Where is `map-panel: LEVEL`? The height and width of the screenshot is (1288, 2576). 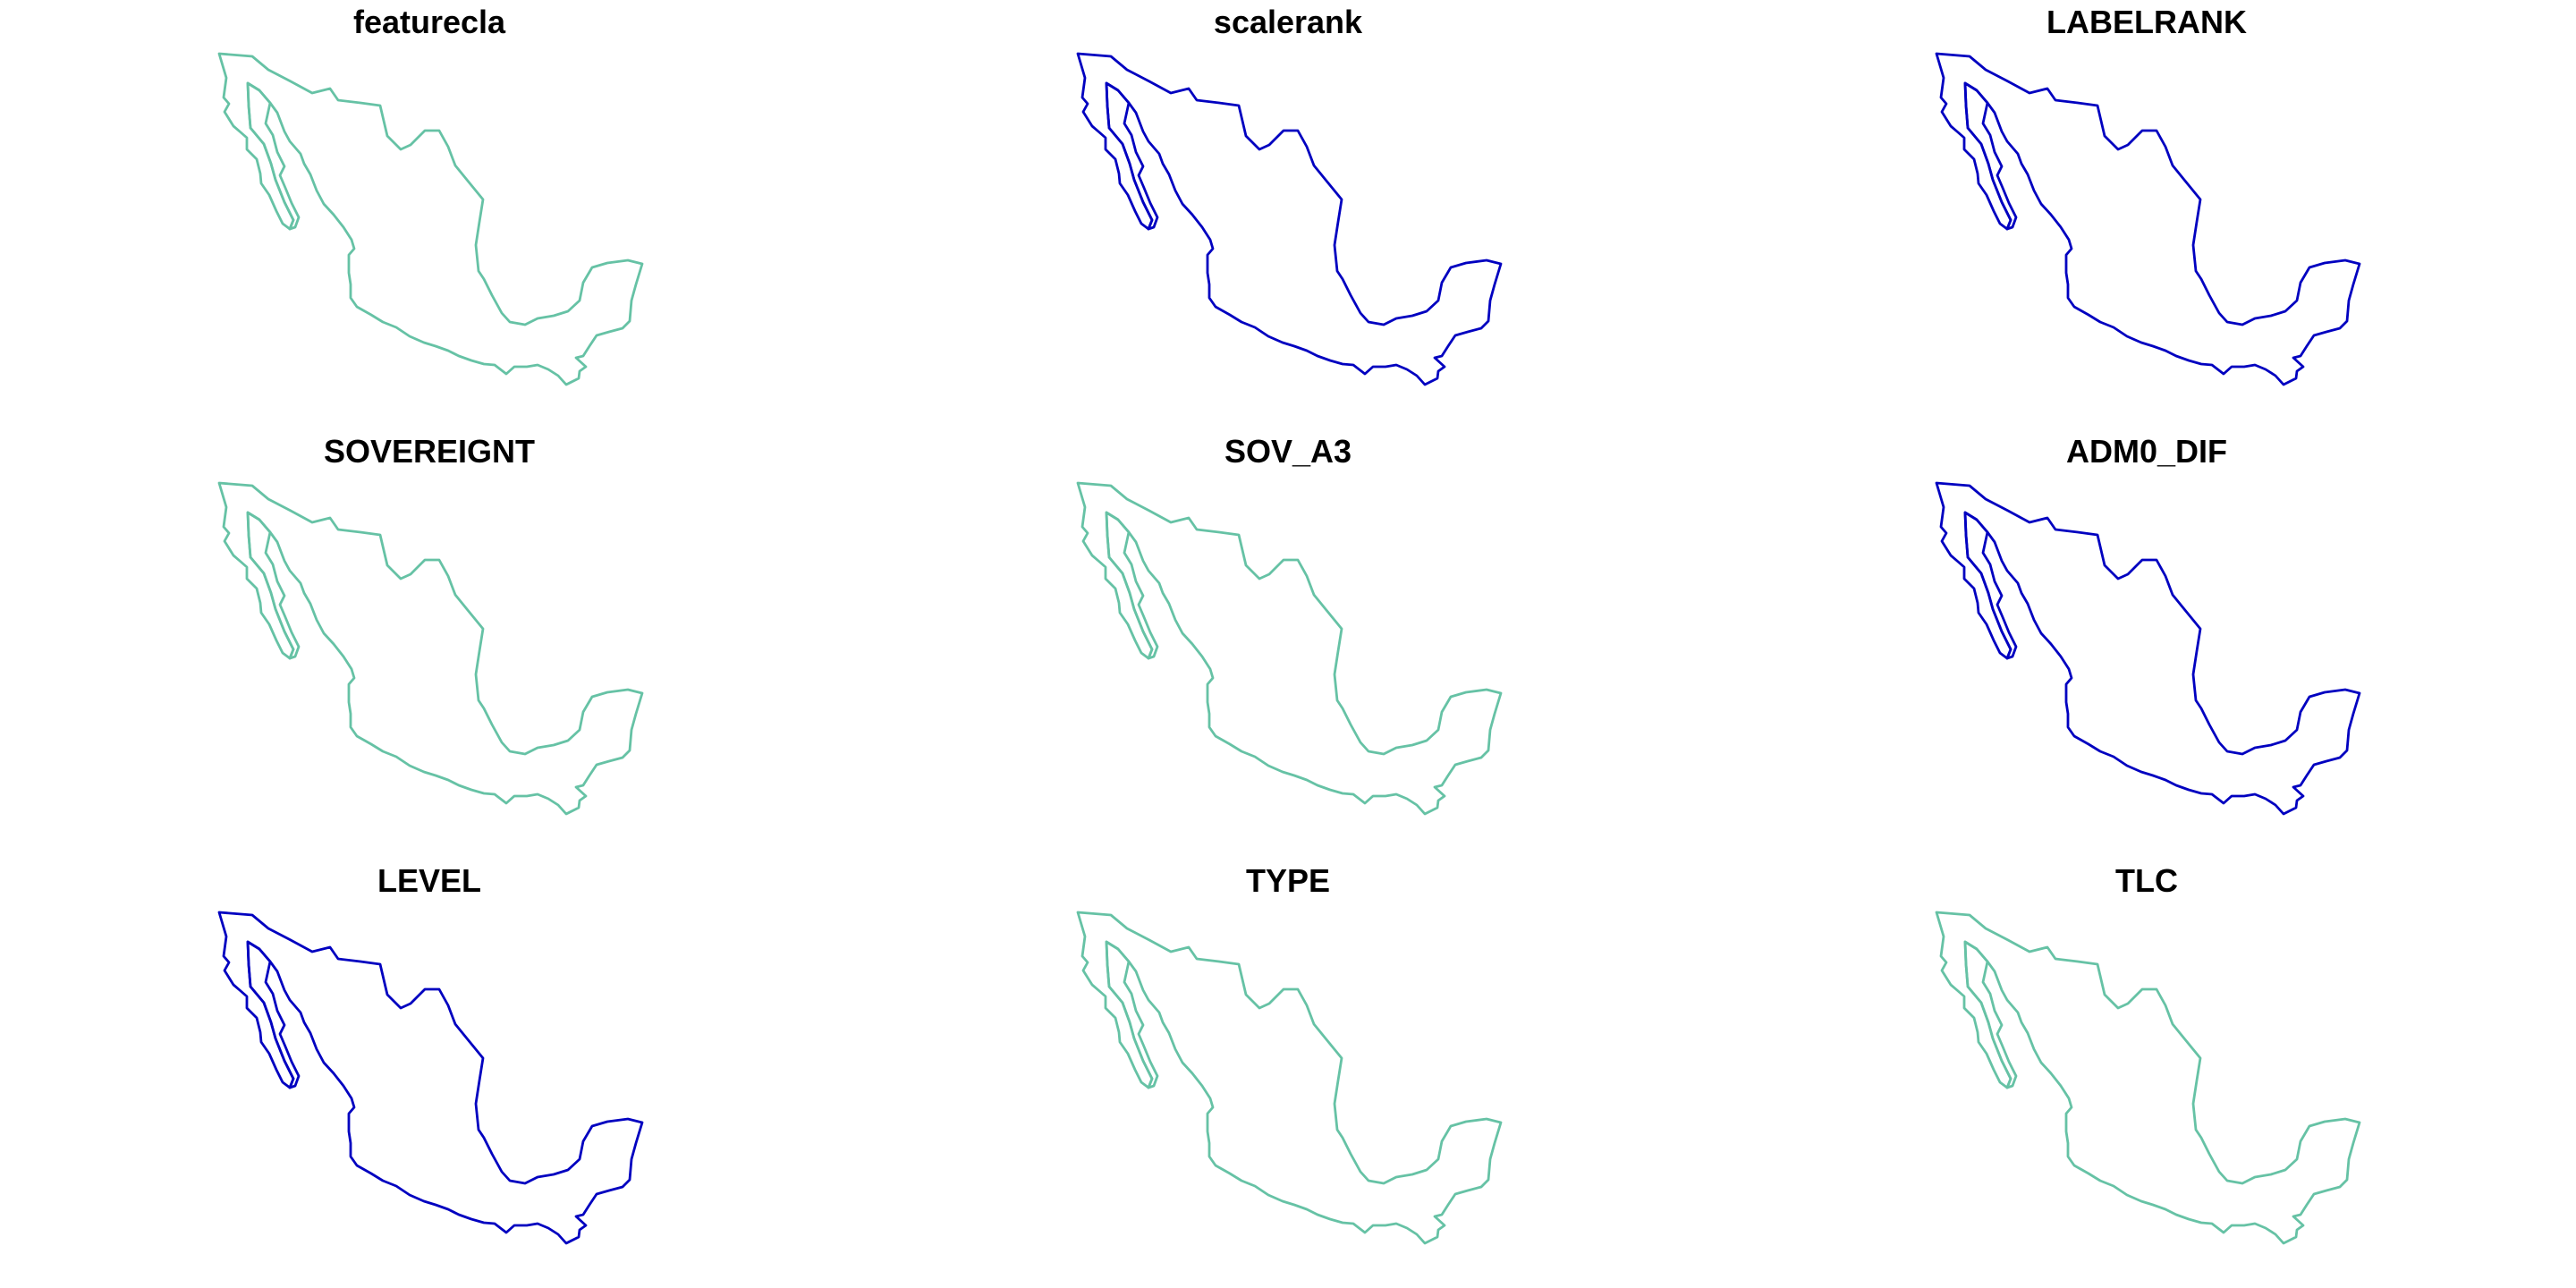
map-panel: LEVEL is located at coordinates (429, 1073).